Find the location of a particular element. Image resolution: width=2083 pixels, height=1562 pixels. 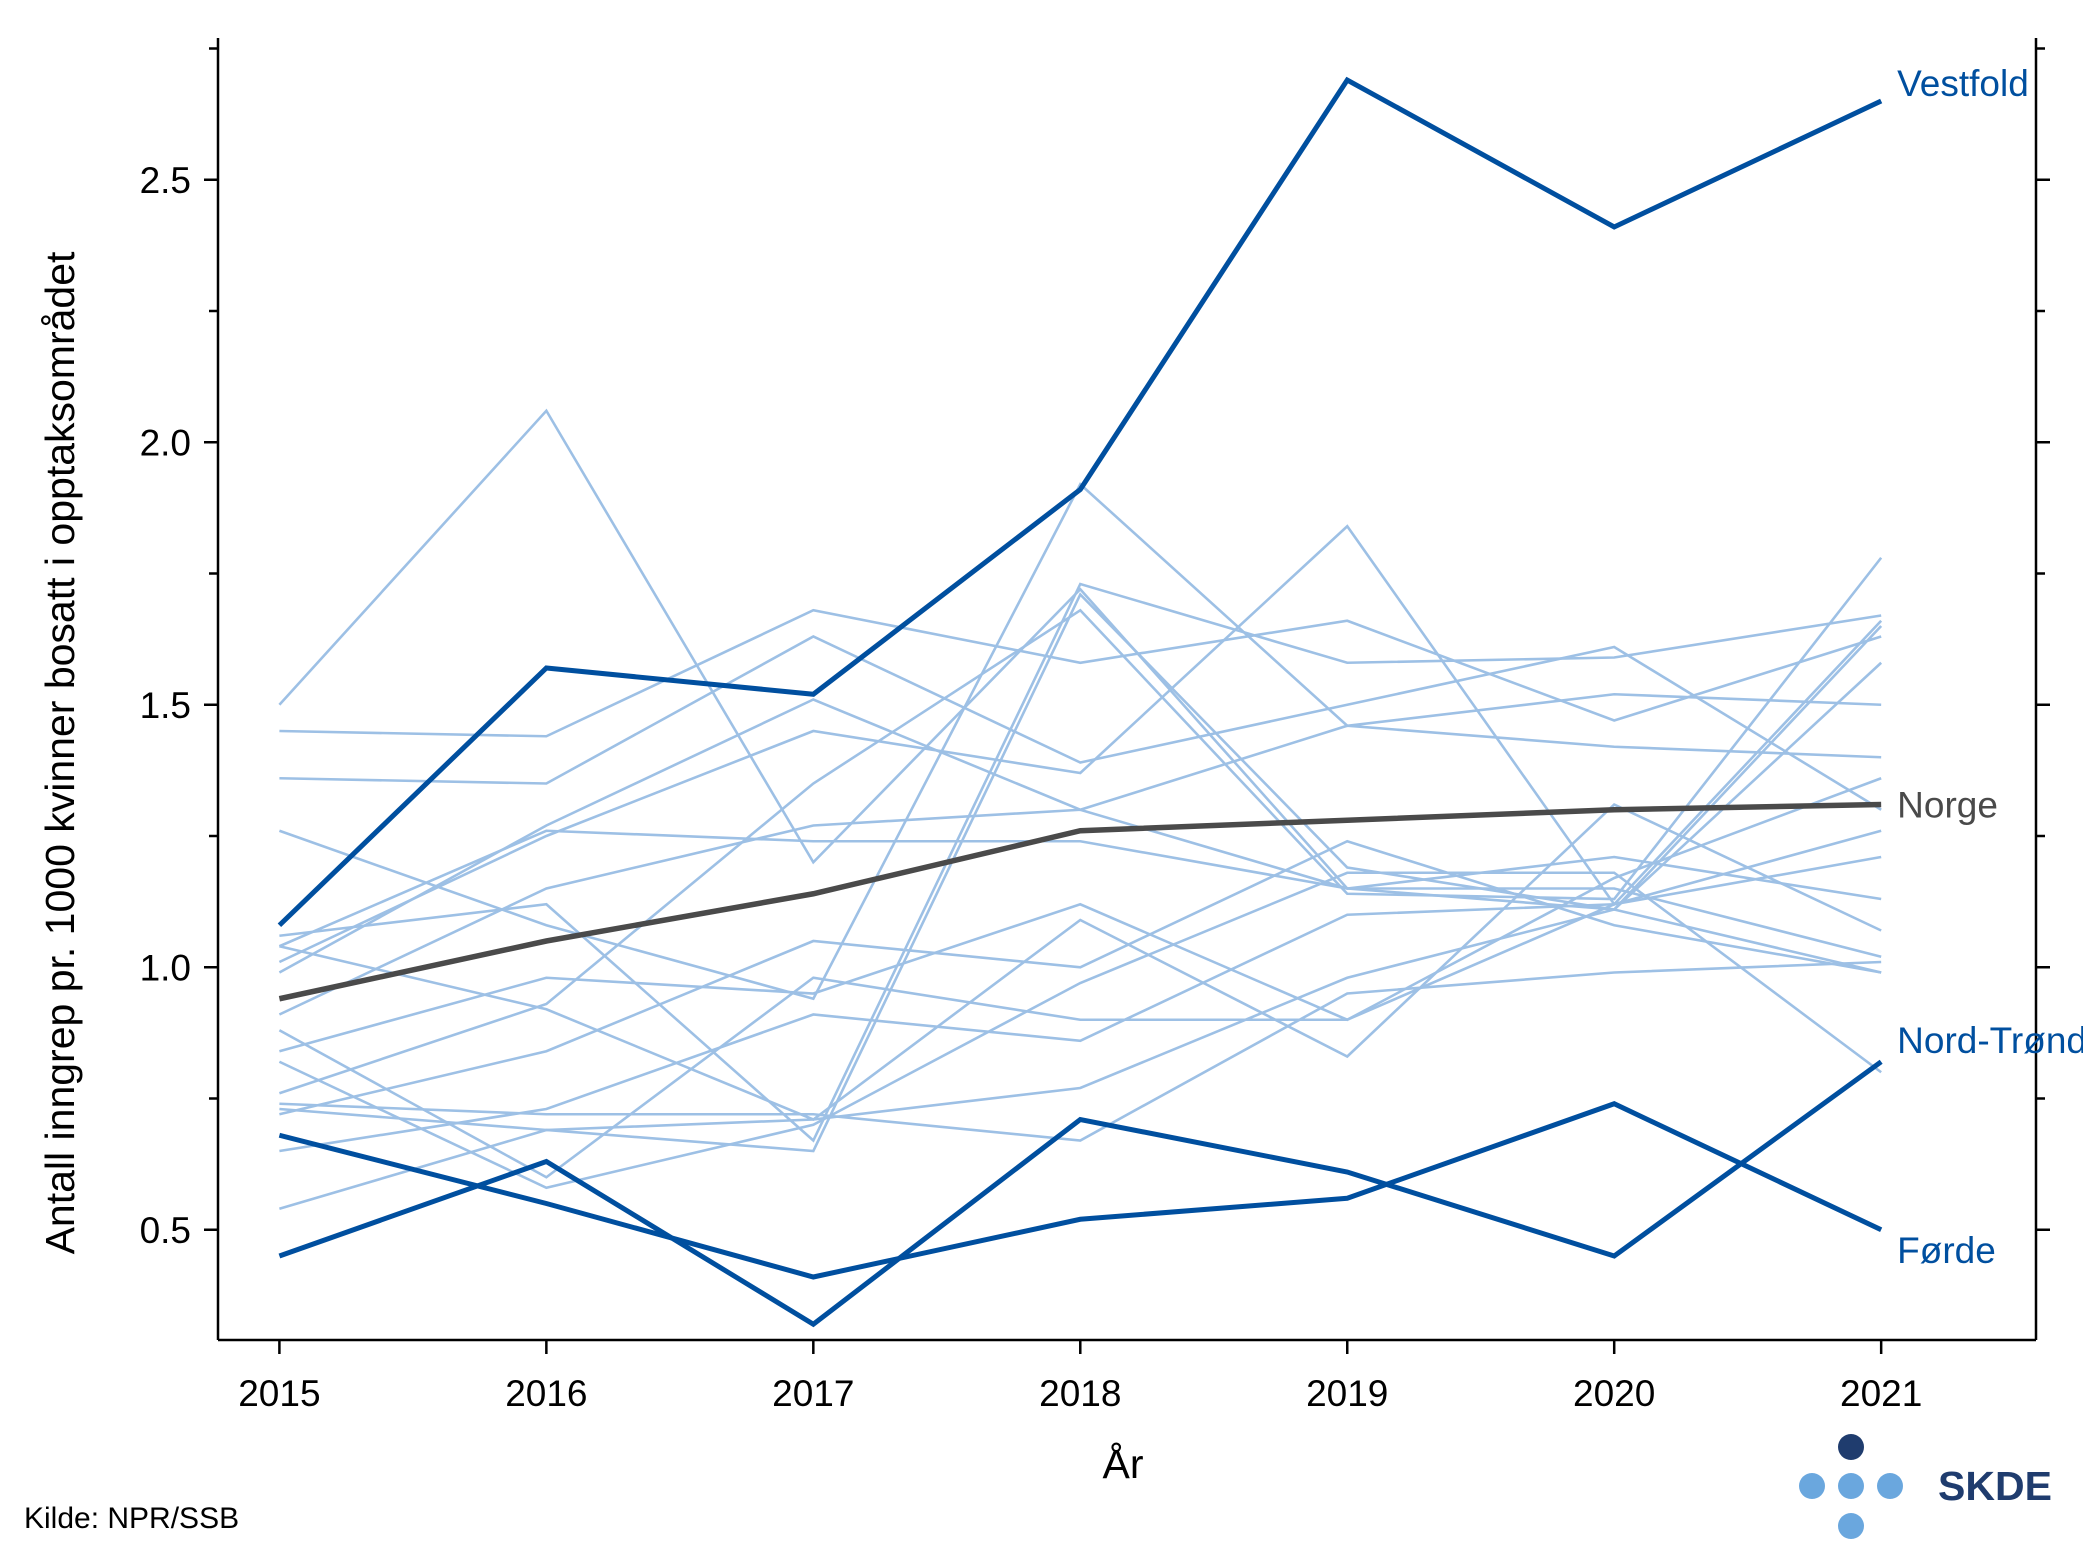

y-tick-label: 2.5 is located at coordinates (165, 180).